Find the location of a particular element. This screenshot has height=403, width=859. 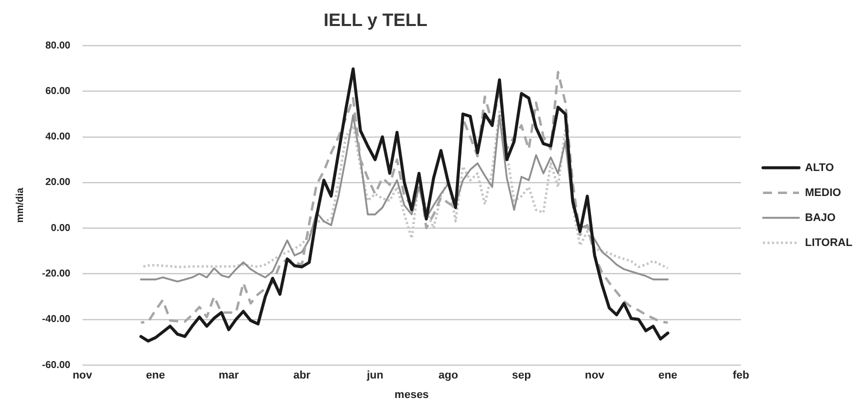

x-tick-label: ago is located at coordinates (448, 376).